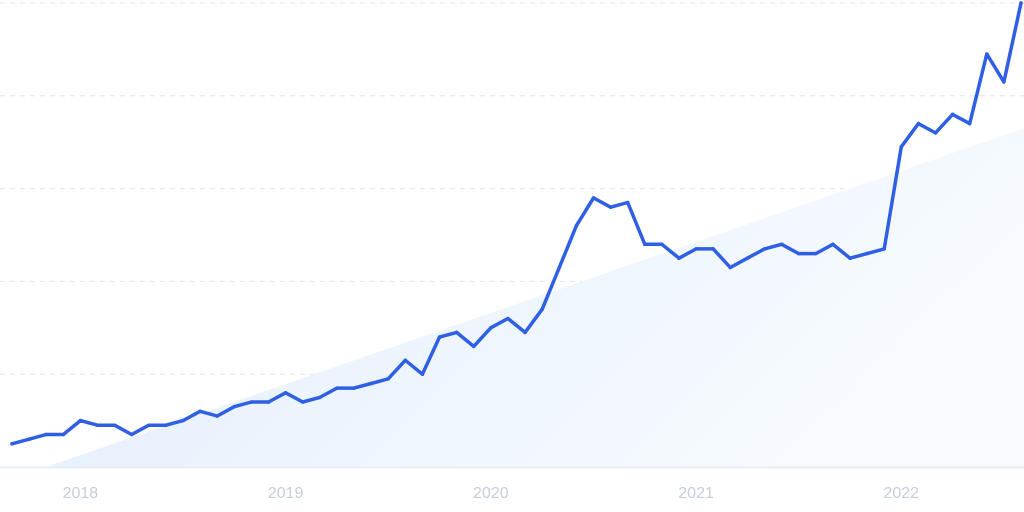  I want to click on x-axis-ticks: 2018 2019 2020 2021 2022, so click(491, 493).